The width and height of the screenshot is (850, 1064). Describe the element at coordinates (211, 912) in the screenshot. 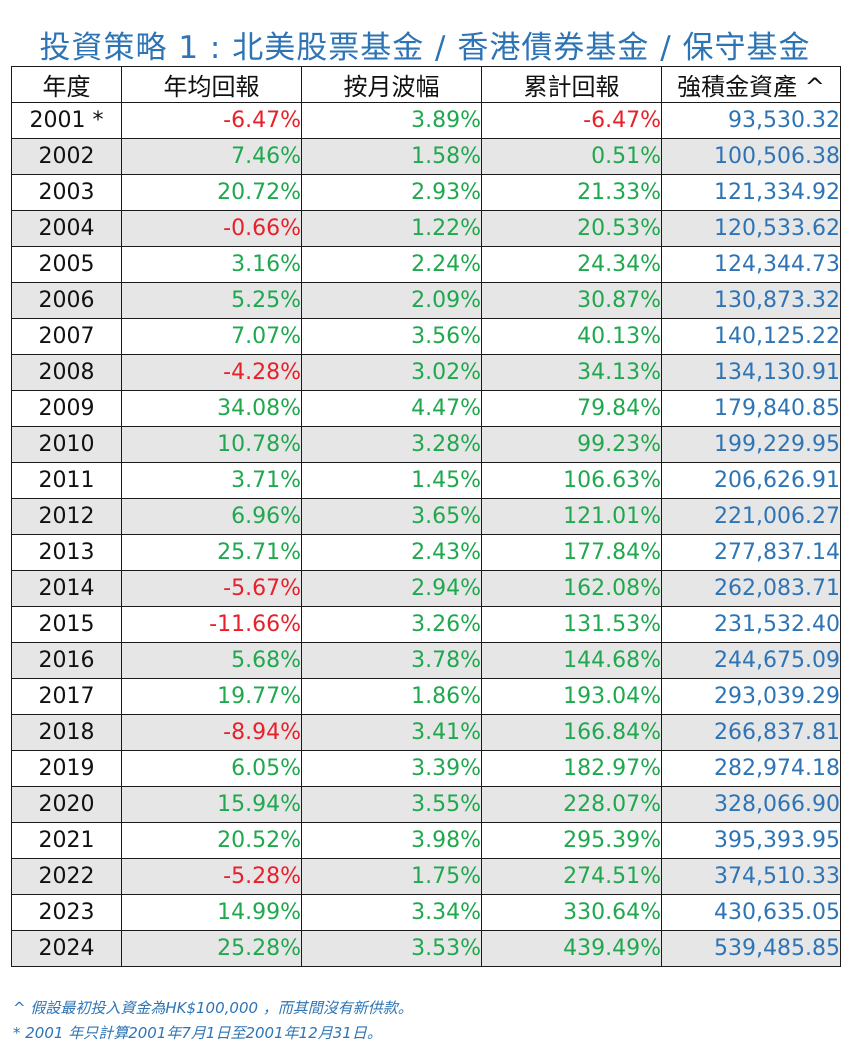

I see `annual-return-cell: 14.99%` at that location.